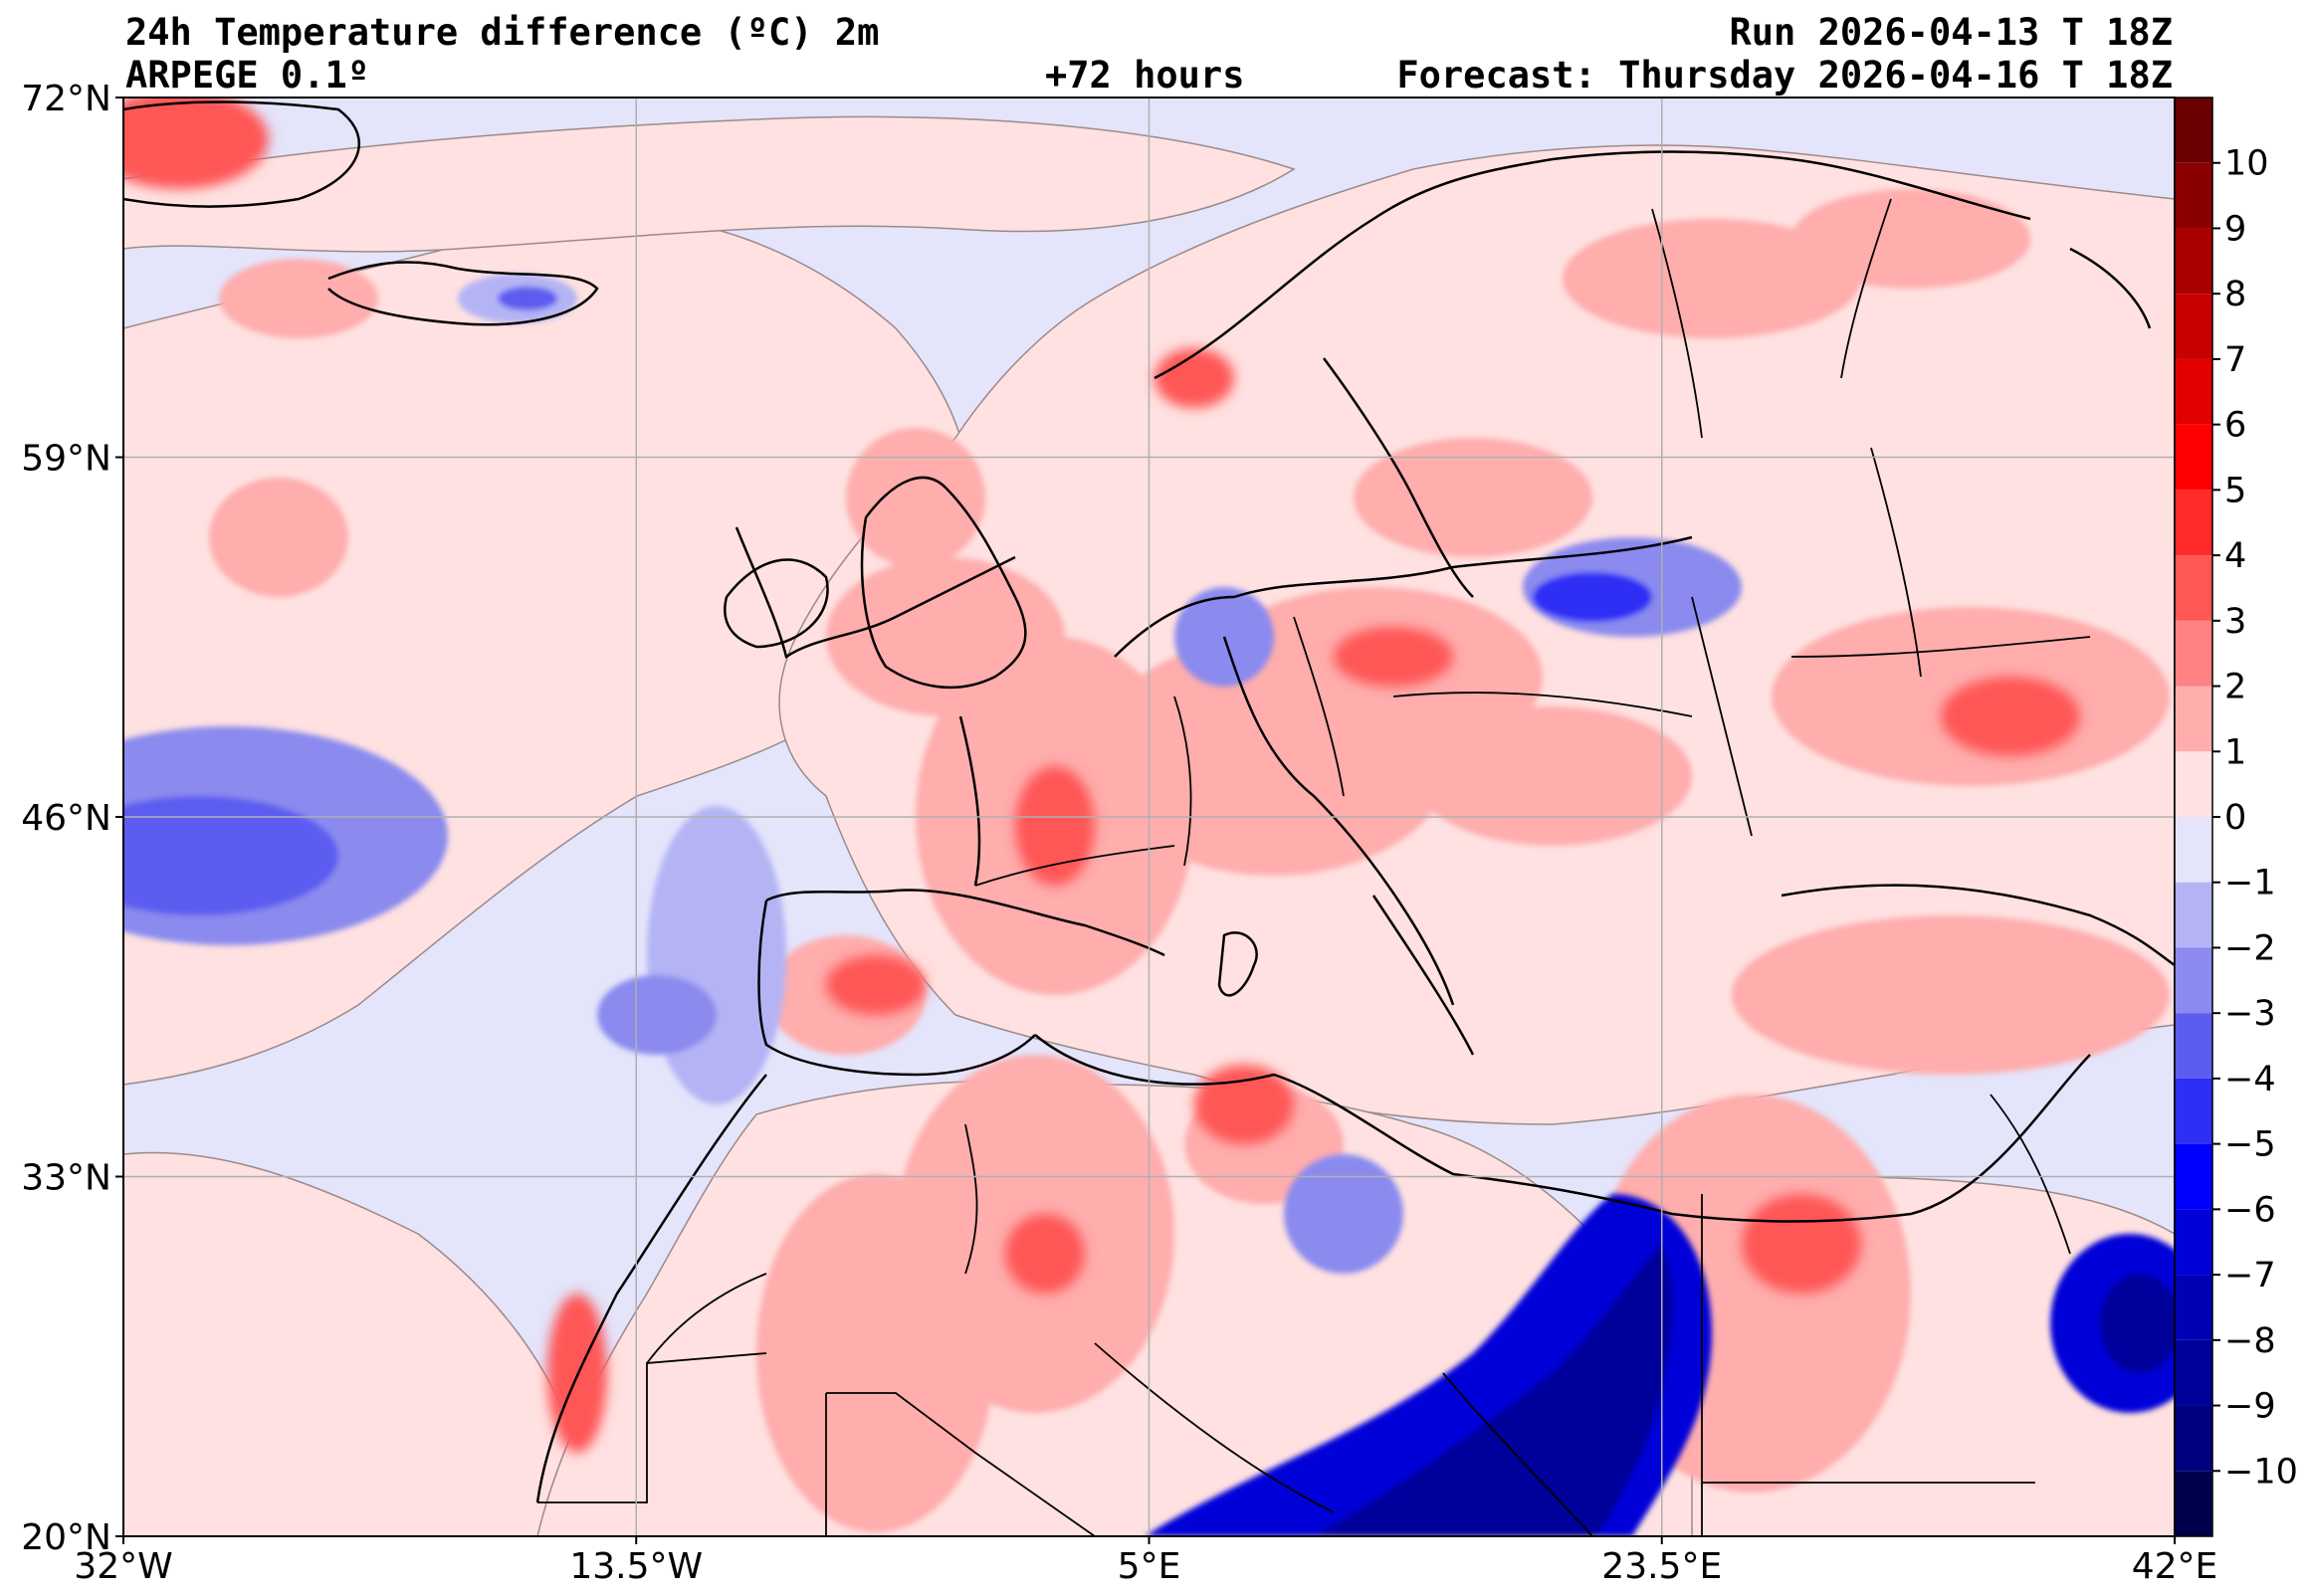 This screenshot has width=2309, height=1596. What do you see at coordinates (2235, 426) in the screenshot?
I see `colorbar-tick-label: 6` at bounding box center [2235, 426].